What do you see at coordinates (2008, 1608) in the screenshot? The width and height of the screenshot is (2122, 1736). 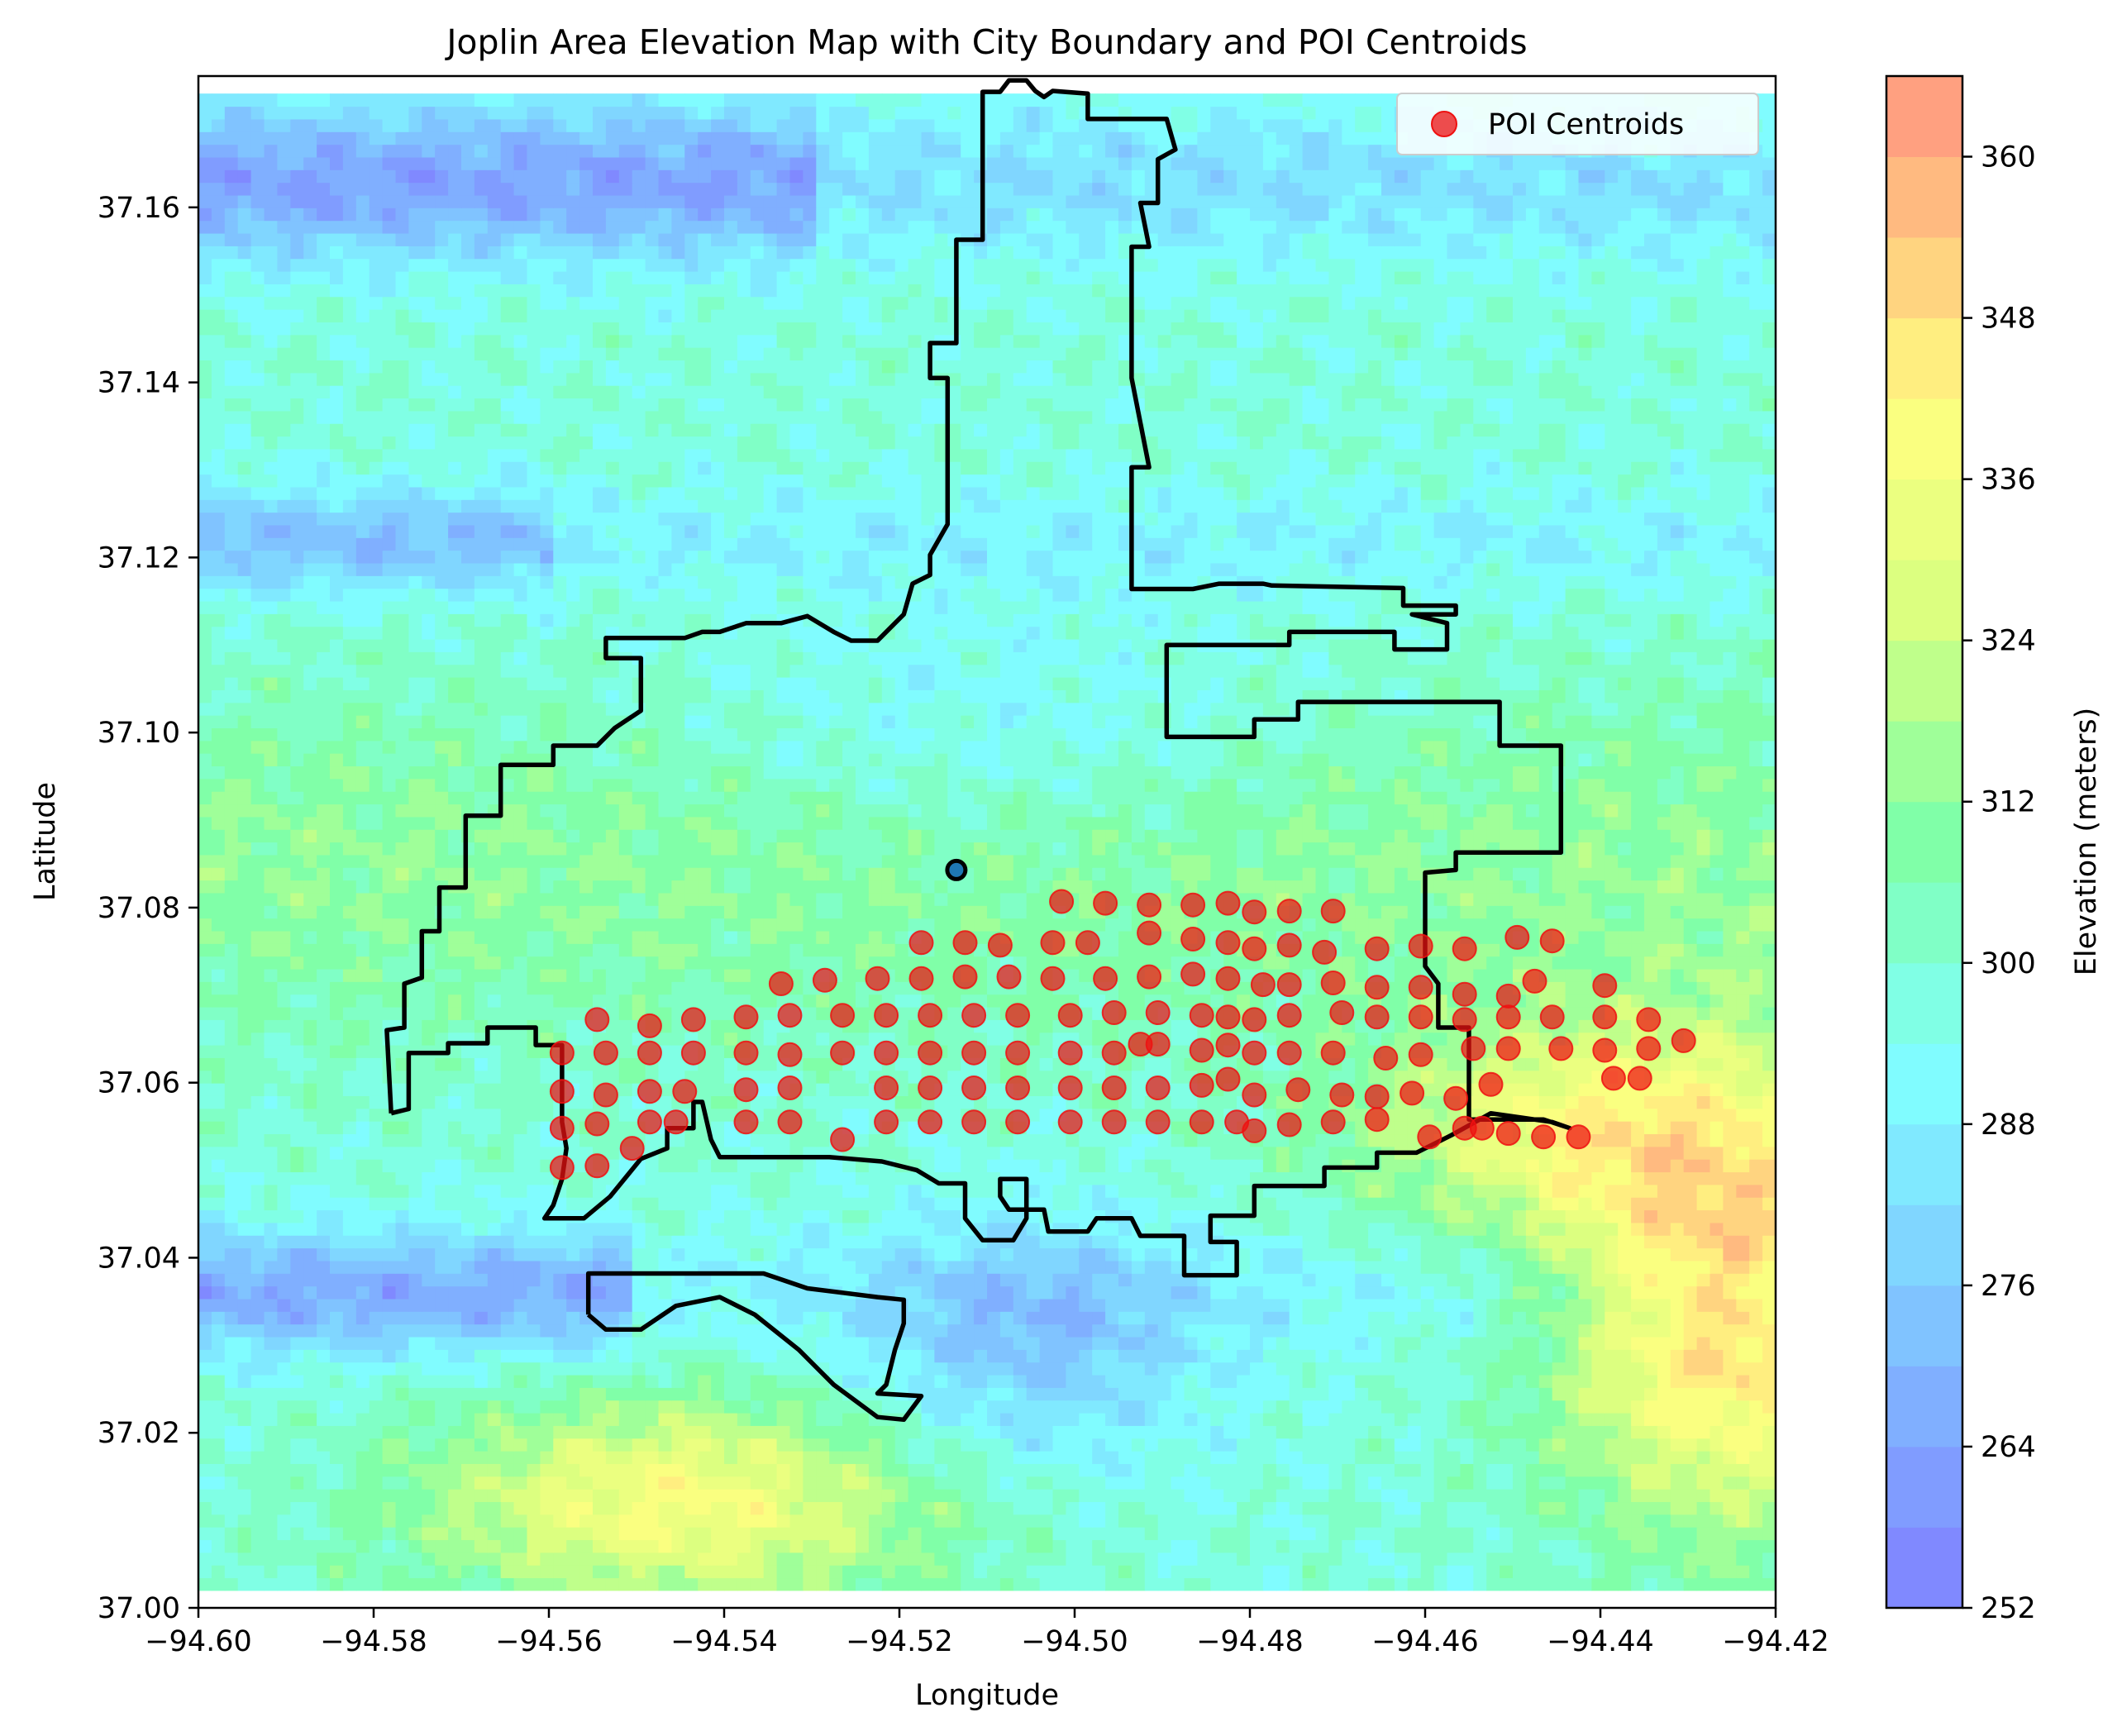 I see `colorbar-tick-label: 252` at bounding box center [2008, 1608].